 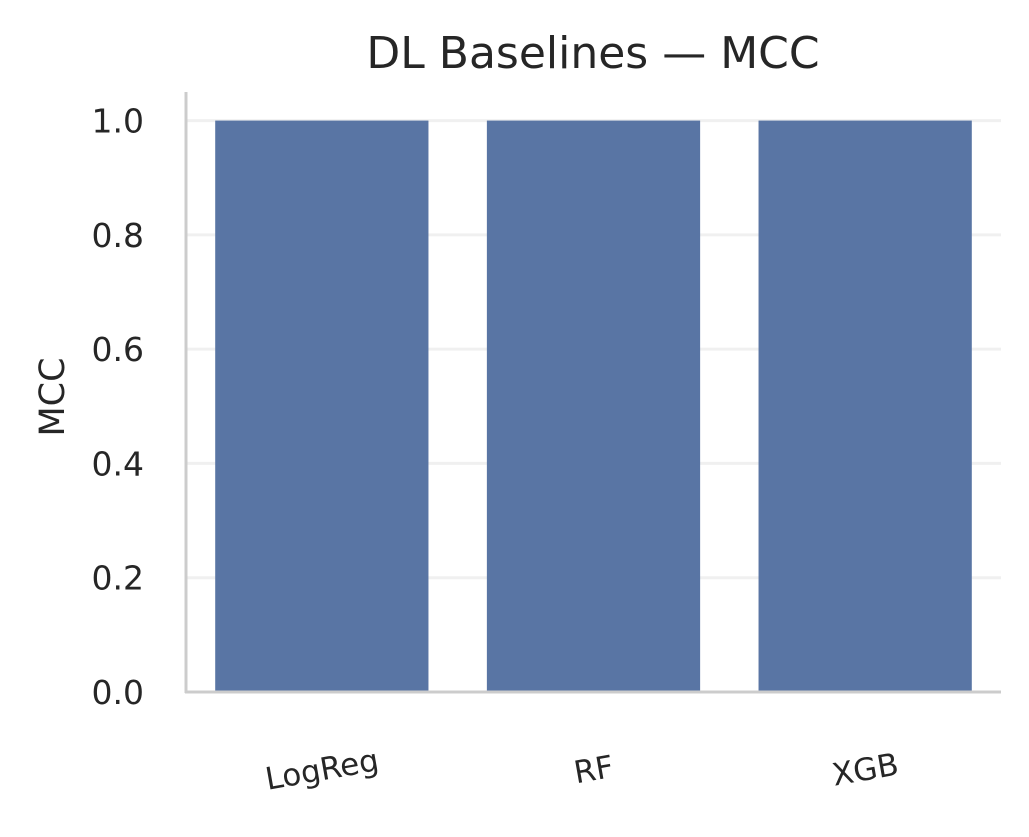 I want to click on y-tick-label: 0.0, so click(x=118, y=692).